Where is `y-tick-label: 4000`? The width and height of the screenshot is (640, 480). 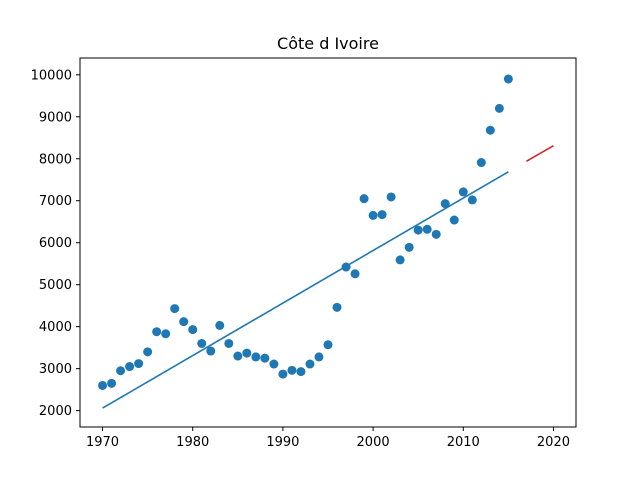
y-tick-label: 4000 is located at coordinates (55, 327).